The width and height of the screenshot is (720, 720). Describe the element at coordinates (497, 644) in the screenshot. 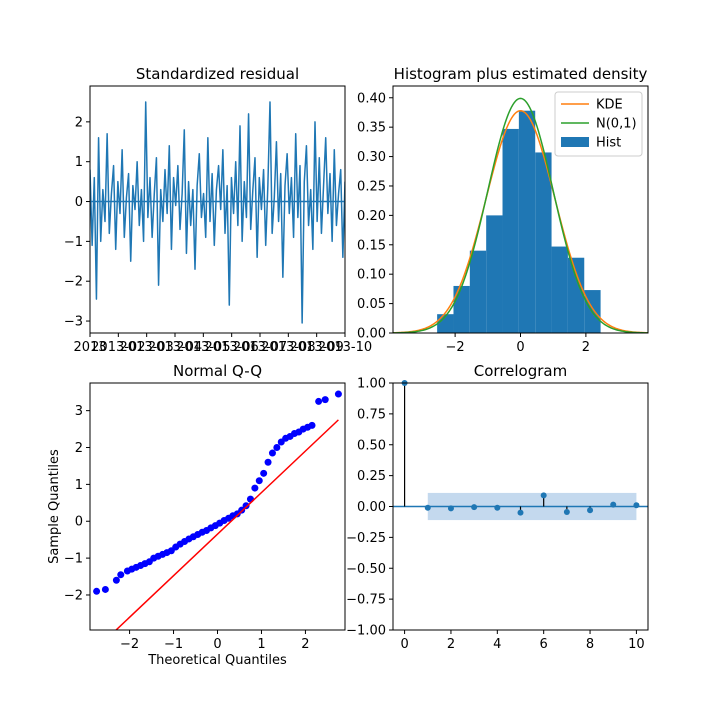

I see `x-tick-label: 4` at that location.